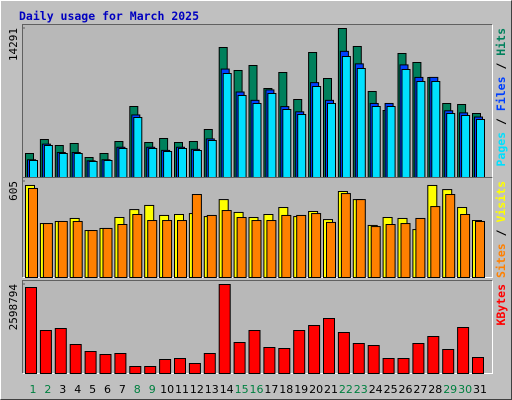 Image resolution: width=512 pixels, height=400 pixels. I want to click on legend-entry: Pages, so click(501, 149).